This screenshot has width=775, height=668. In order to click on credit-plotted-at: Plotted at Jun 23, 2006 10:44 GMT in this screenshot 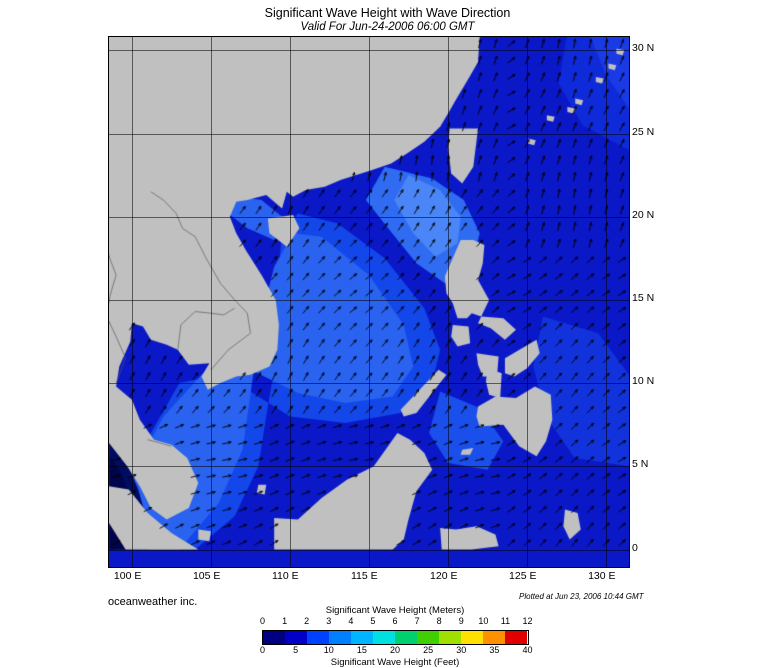, I will do `click(581, 596)`.